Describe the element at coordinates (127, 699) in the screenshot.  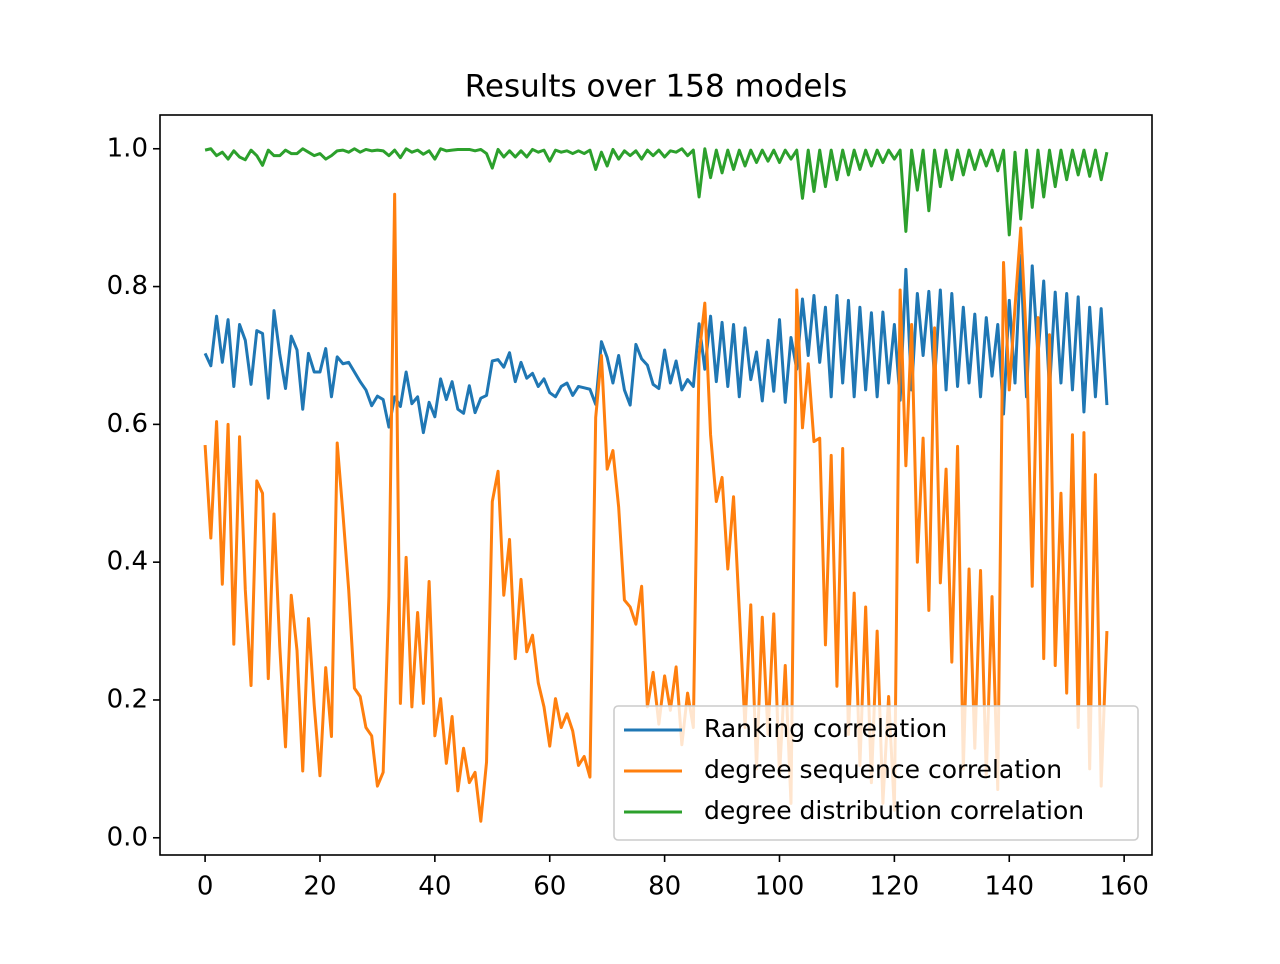
I see `y-tick-label: 0.2` at that location.